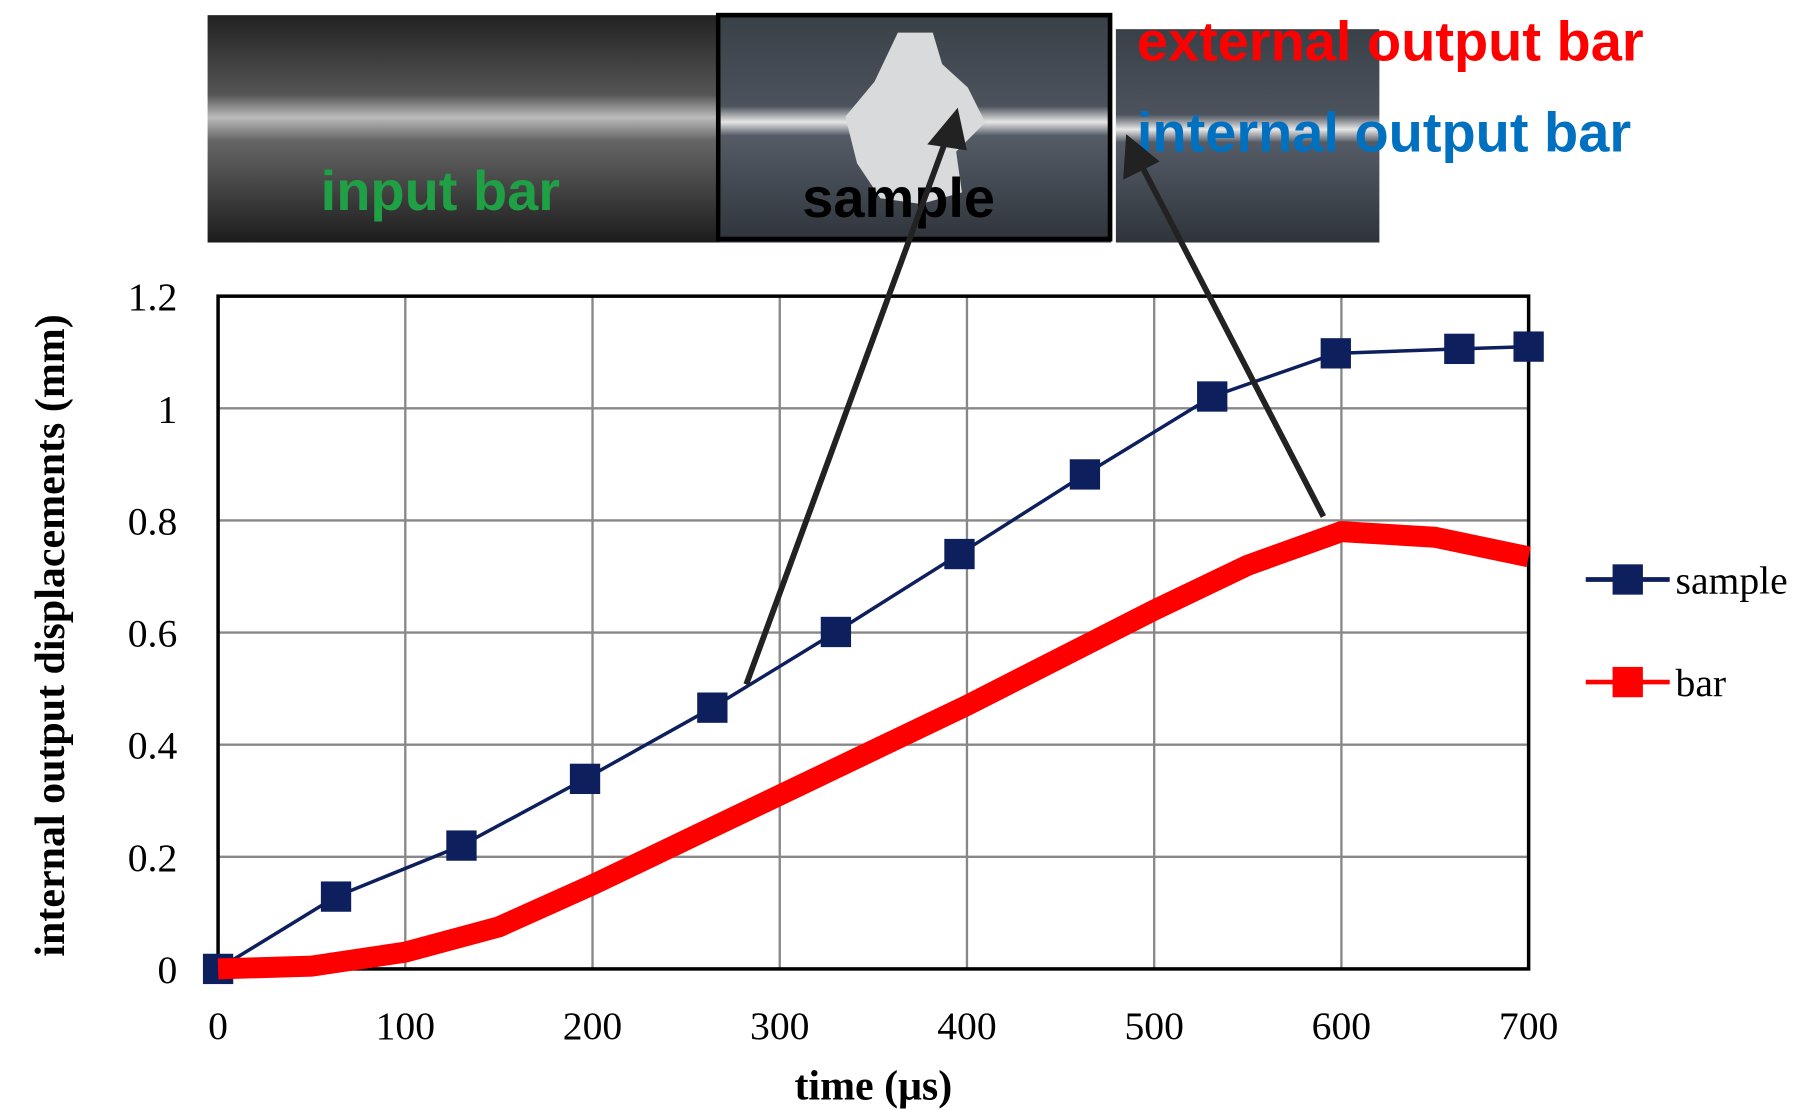  Describe the element at coordinates (405, 1026) in the screenshot. I see `x-tick-label: 100` at that location.